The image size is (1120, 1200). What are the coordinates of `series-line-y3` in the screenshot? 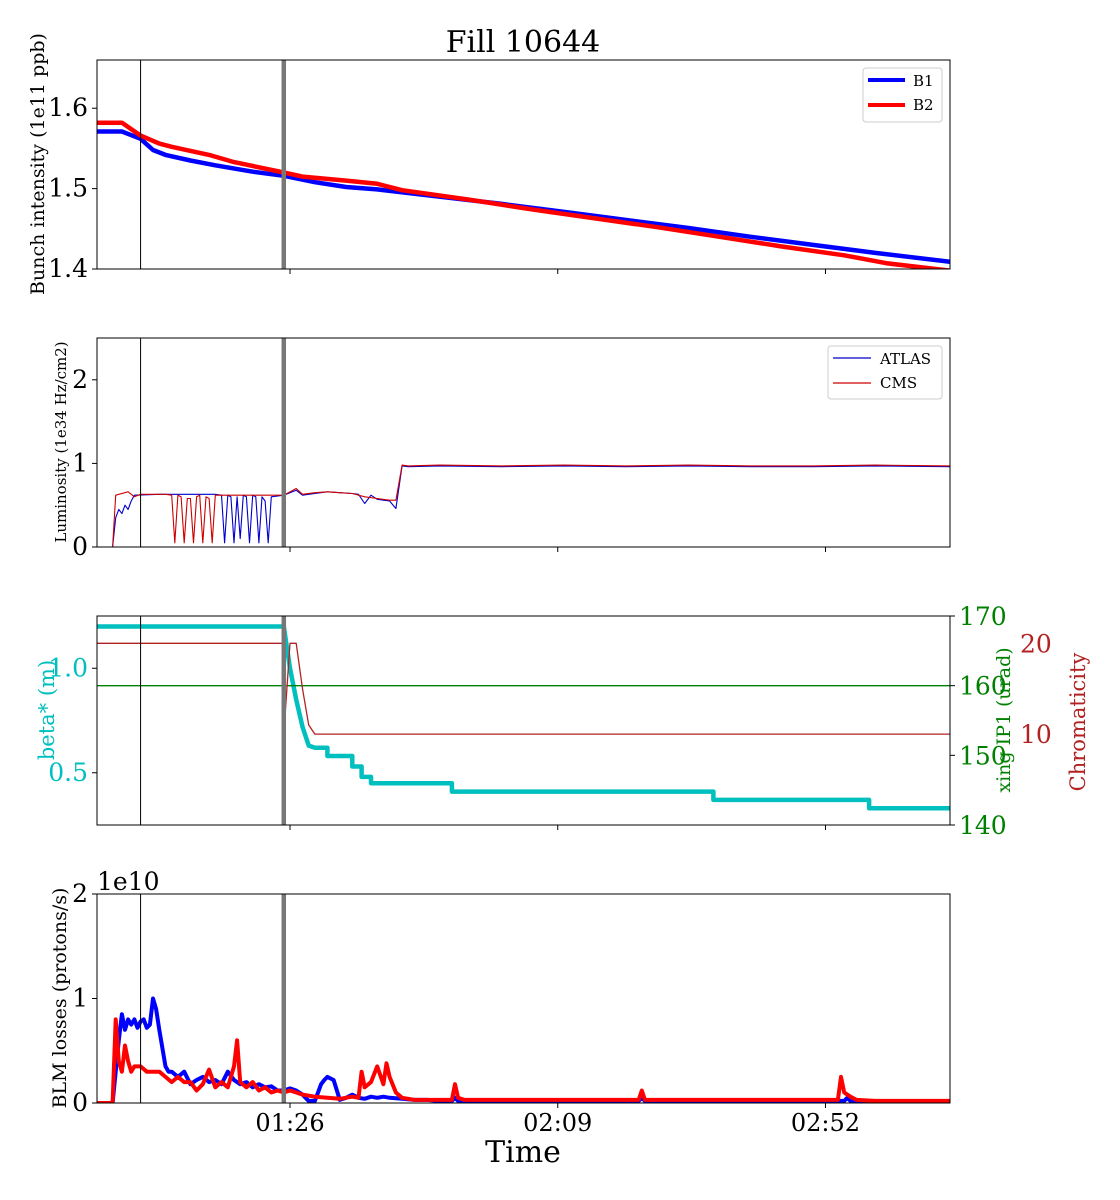 It's located at (523, 688).